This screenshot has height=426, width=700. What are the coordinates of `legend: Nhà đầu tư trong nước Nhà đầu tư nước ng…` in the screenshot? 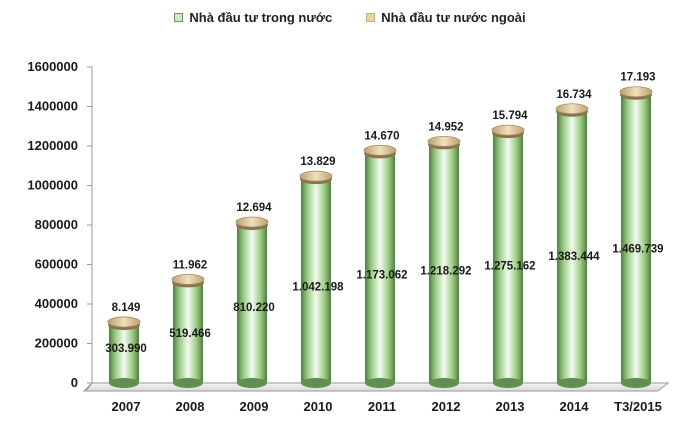 It's located at (350, 17).